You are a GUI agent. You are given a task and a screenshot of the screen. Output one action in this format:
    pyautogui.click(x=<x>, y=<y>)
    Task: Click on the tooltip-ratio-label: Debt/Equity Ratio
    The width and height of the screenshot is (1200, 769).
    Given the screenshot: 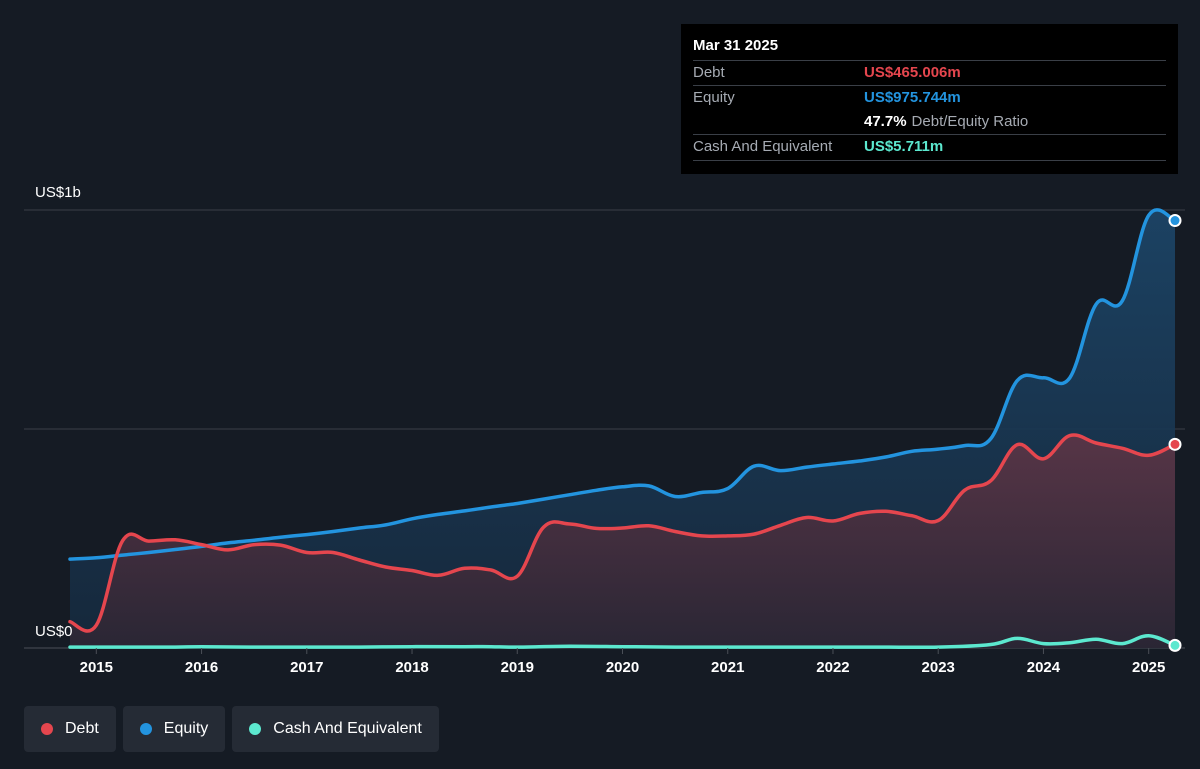 What is the action you would take?
    pyautogui.click(x=970, y=121)
    